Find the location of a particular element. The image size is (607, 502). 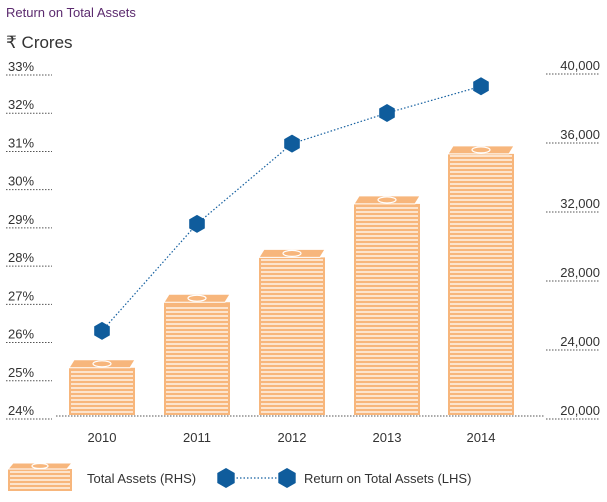

roa-point-2012 is located at coordinates (292, 143).